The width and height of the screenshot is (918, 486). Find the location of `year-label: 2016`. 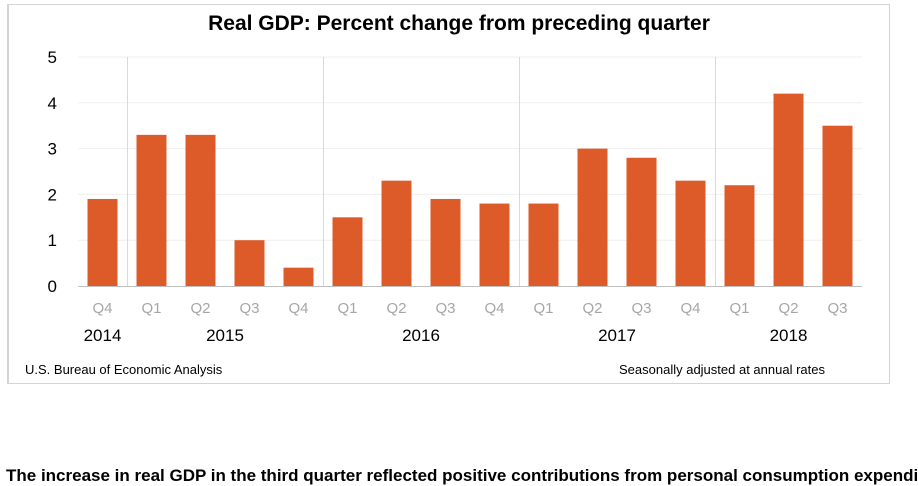

year-label: 2016 is located at coordinates (421, 335).